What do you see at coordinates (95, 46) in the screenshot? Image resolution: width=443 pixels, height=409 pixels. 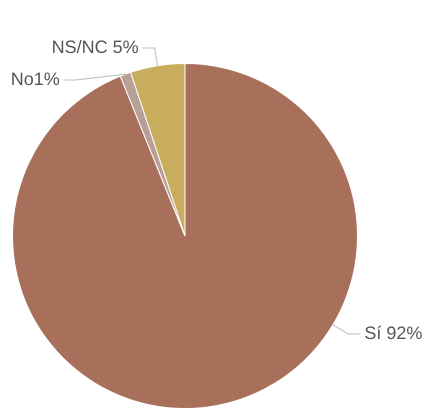 I see `slice-label: NS/NC 5%` at bounding box center [95, 46].